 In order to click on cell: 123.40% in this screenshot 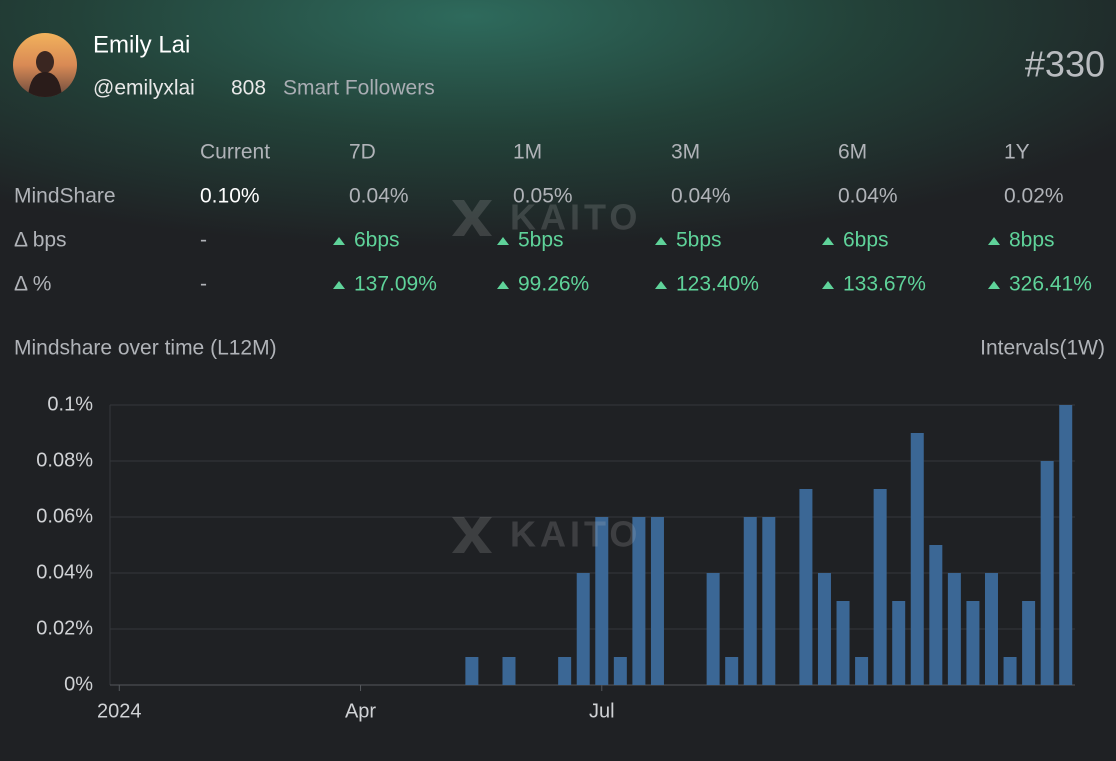, I will do `click(717, 284)`.